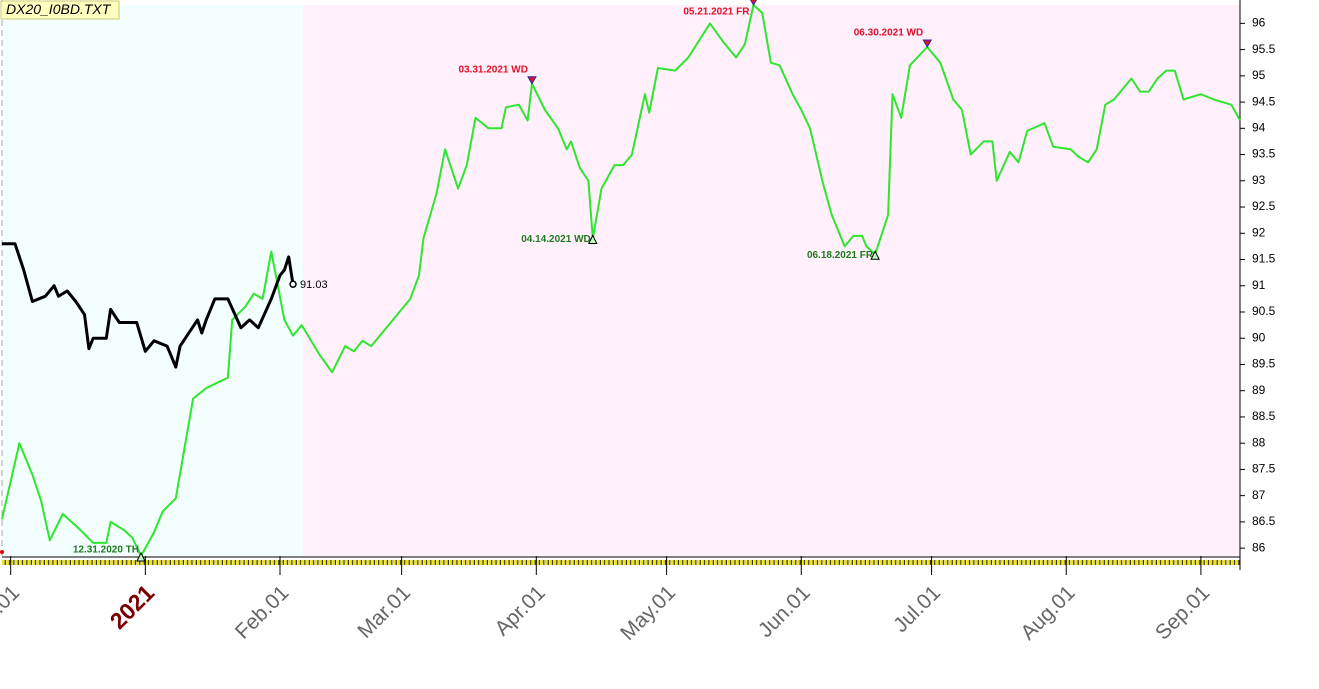  Describe the element at coordinates (1264, 101) in the screenshot. I see `y-tick-label: 94.5` at that location.